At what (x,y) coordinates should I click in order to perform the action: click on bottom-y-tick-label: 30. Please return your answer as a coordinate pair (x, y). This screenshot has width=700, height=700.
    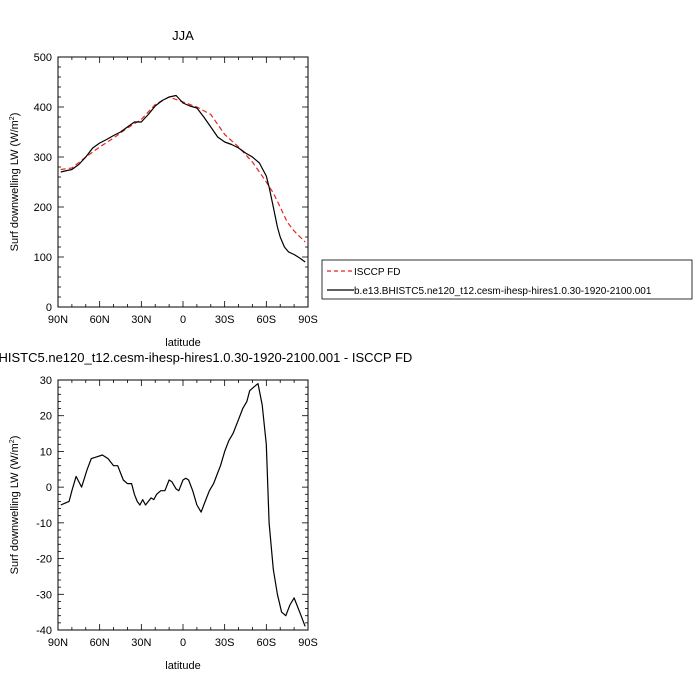
    Looking at the image, I should click on (46, 381).